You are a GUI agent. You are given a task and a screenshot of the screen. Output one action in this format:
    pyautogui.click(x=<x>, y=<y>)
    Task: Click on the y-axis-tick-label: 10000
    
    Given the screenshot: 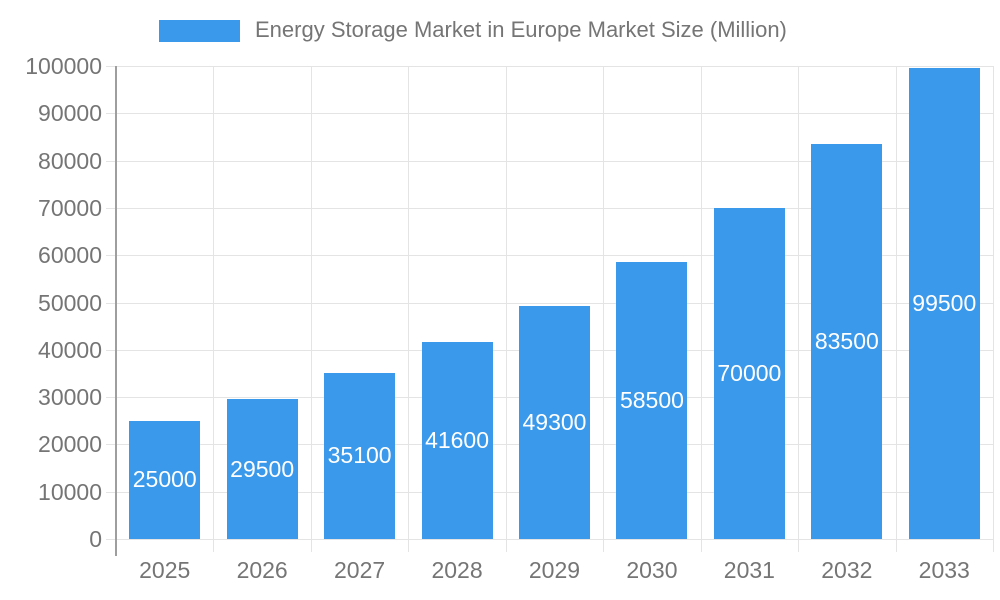 What is the action you would take?
    pyautogui.click(x=70, y=491)
    